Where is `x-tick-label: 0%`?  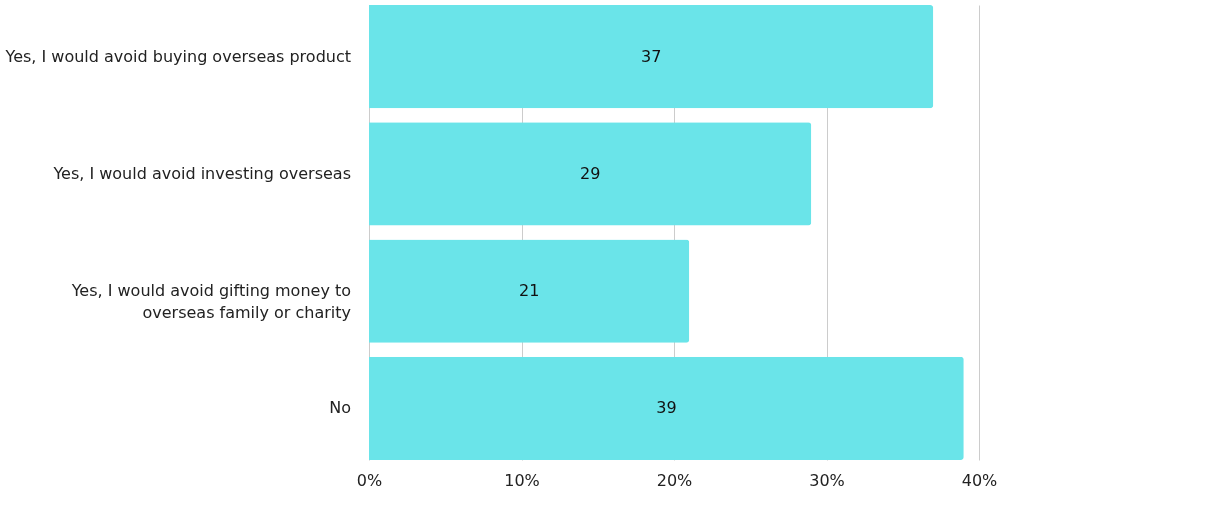 x-tick-label: 0% is located at coordinates (369, 480).